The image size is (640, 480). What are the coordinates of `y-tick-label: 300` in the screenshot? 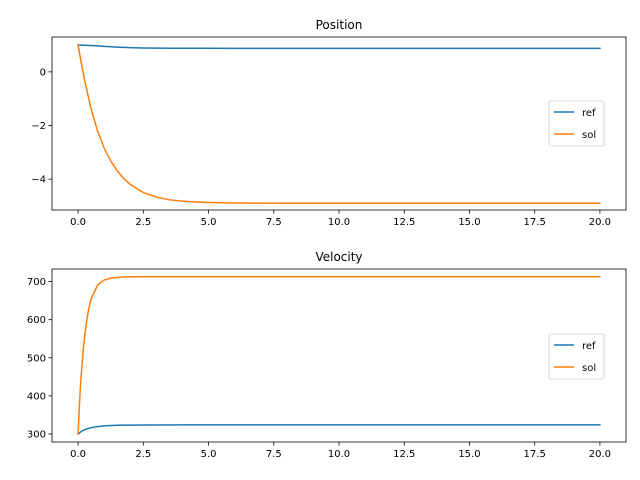 It's located at (36, 434).